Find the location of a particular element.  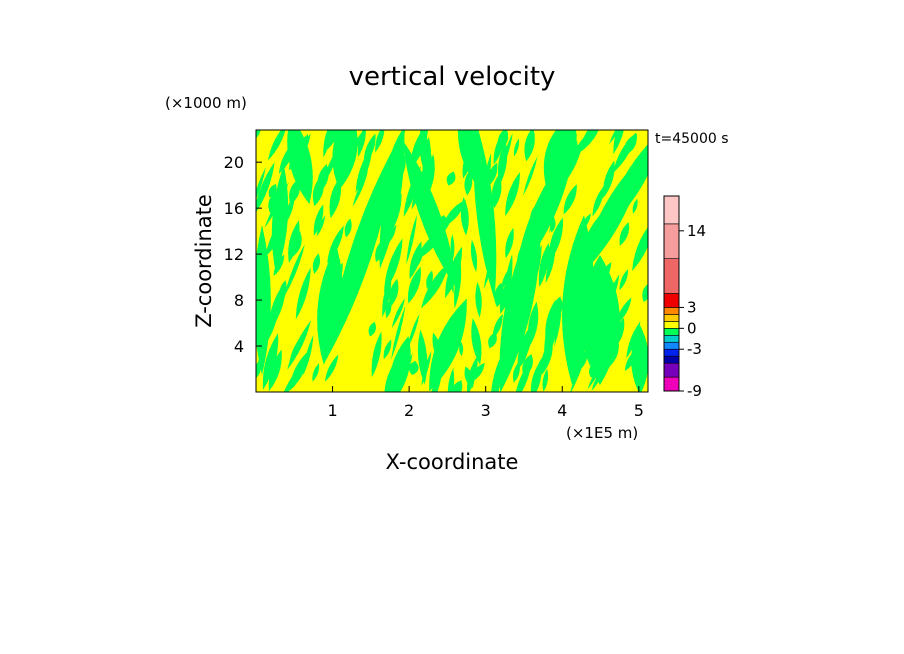

colorbar-tick-label: 0 is located at coordinates (692, 328).